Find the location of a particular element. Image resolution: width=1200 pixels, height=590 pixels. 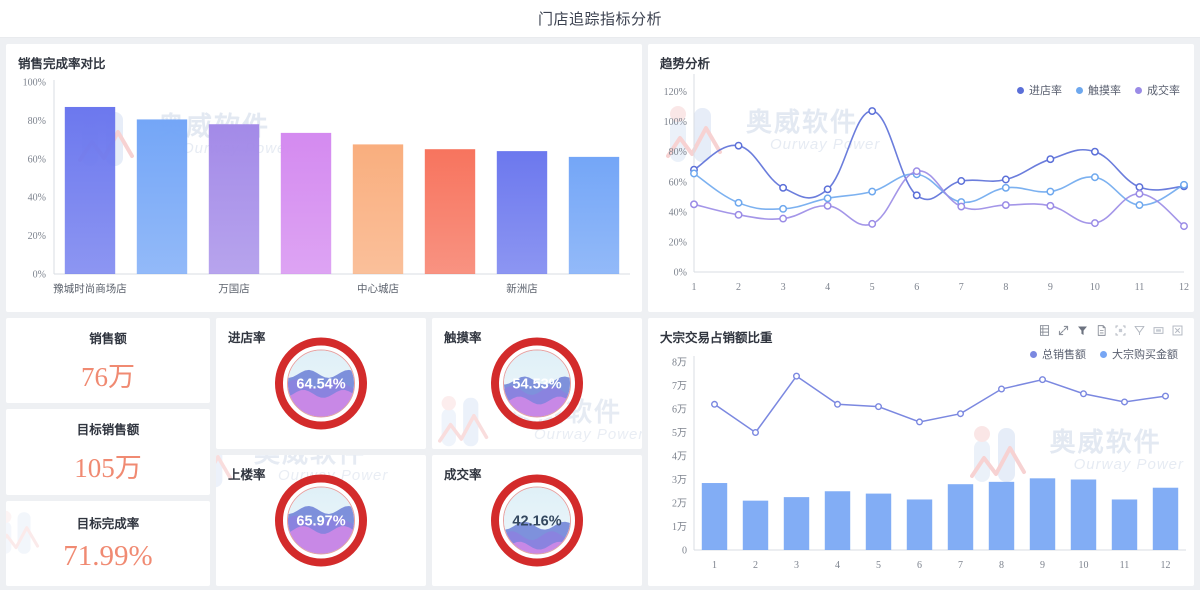

trend-point-成交率-6 is located at coordinates (916, 171).